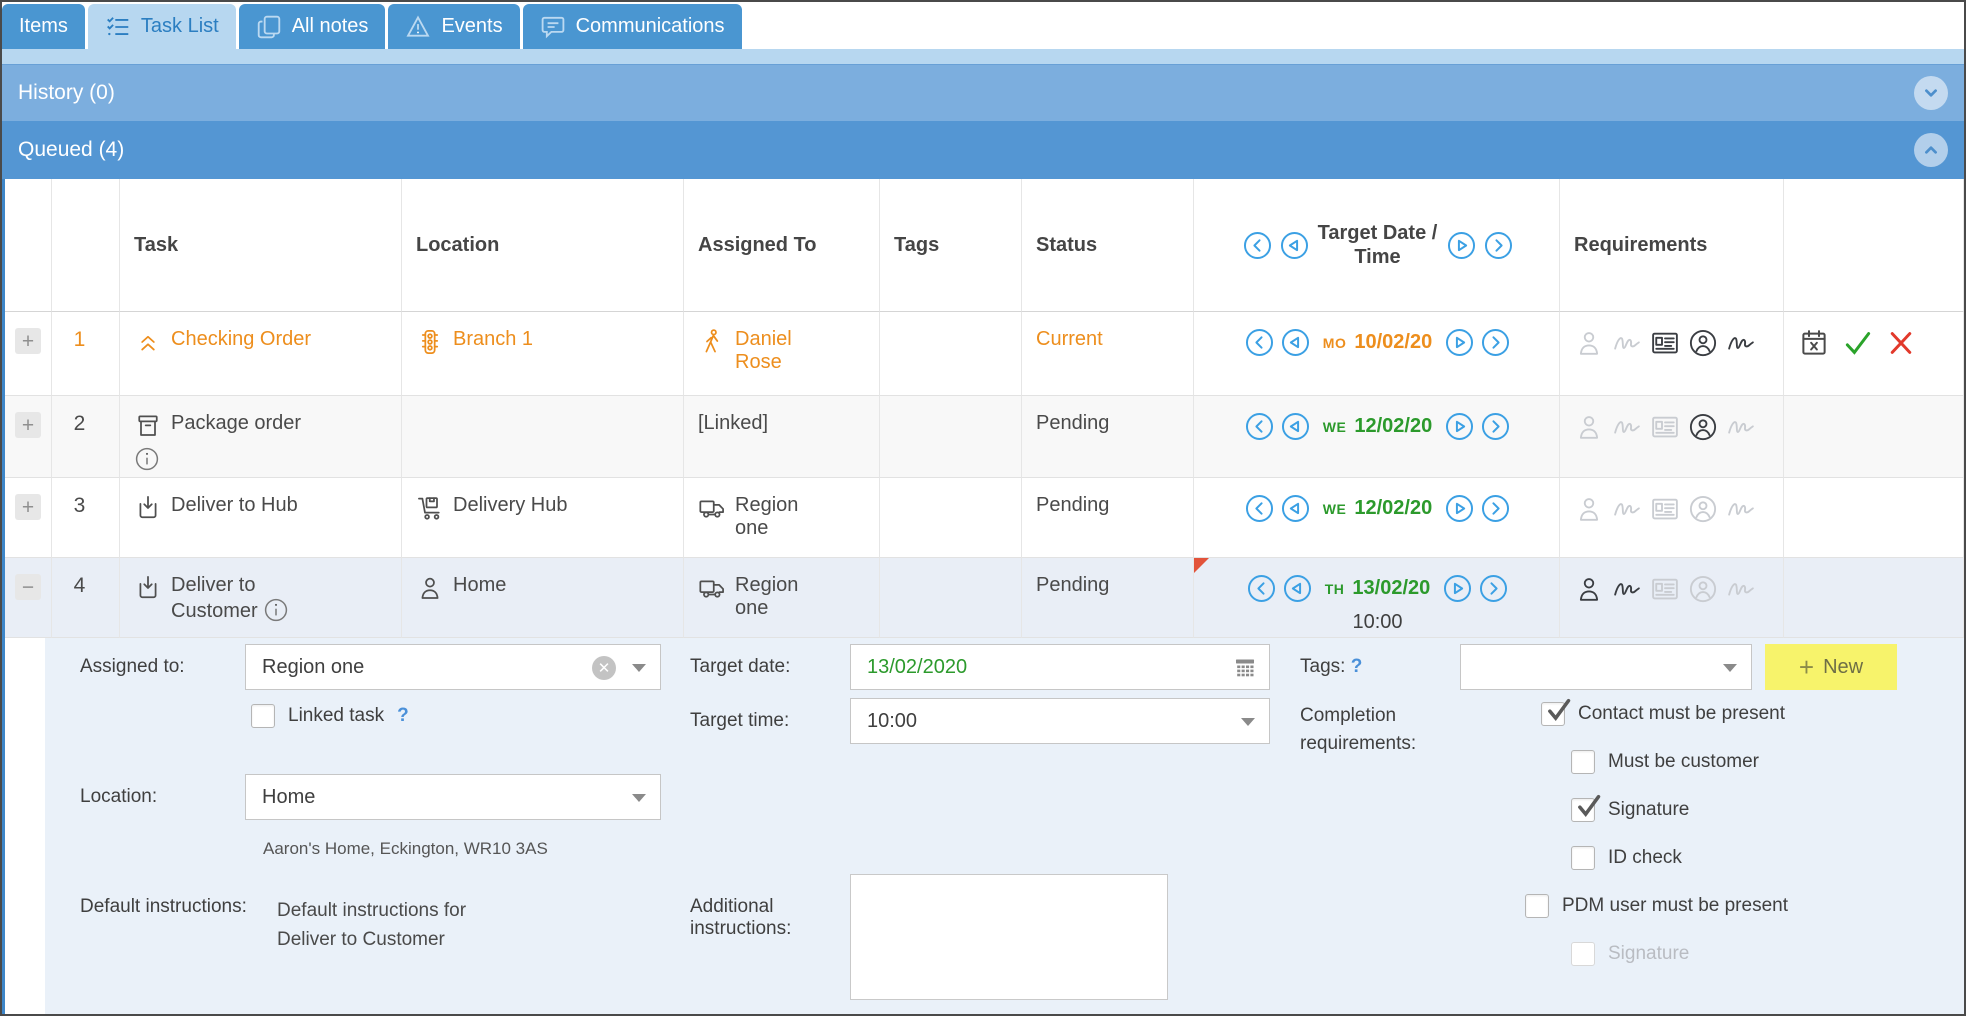 Image resolution: width=1966 pixels, height=1016 pixels. I want to click on must-be-customer-checkbox: Must be customer, so click(1665, 762).